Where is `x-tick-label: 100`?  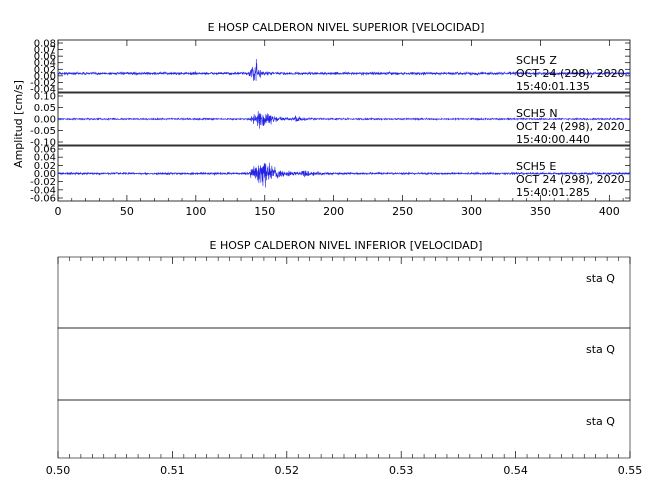
x-tick-label: 100 is located at coordinates (195, 211).